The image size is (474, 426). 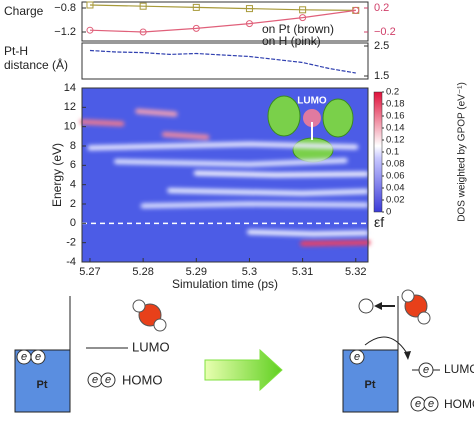 I want to click on electrons: e e e e e e e e, so click(x=227, y=380).